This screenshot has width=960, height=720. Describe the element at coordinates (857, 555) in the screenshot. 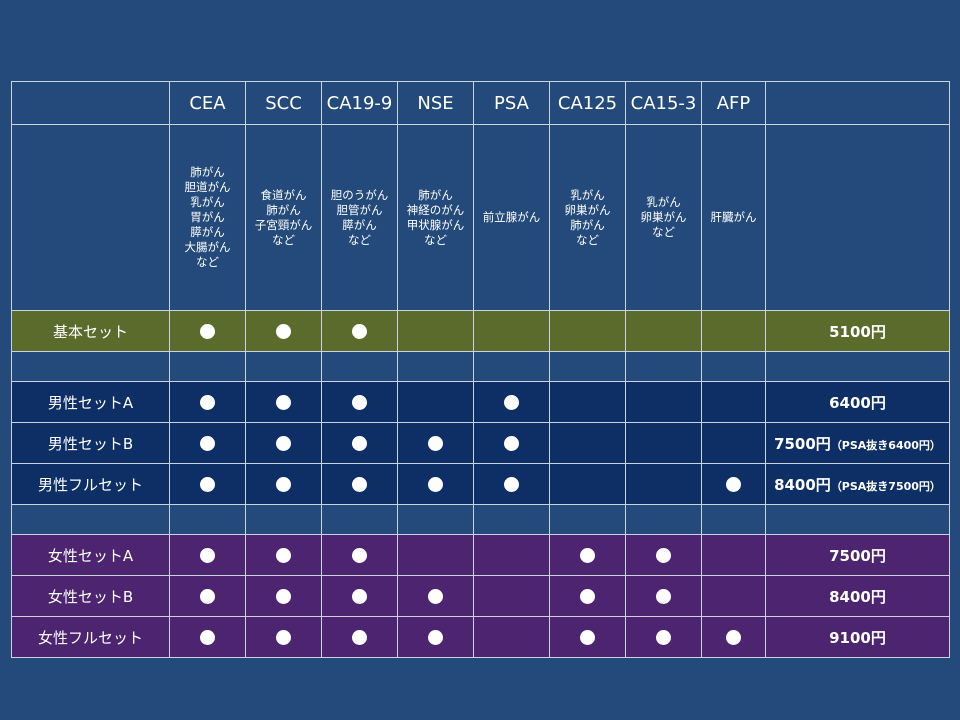

I see `price-value: 7500円` at that location.